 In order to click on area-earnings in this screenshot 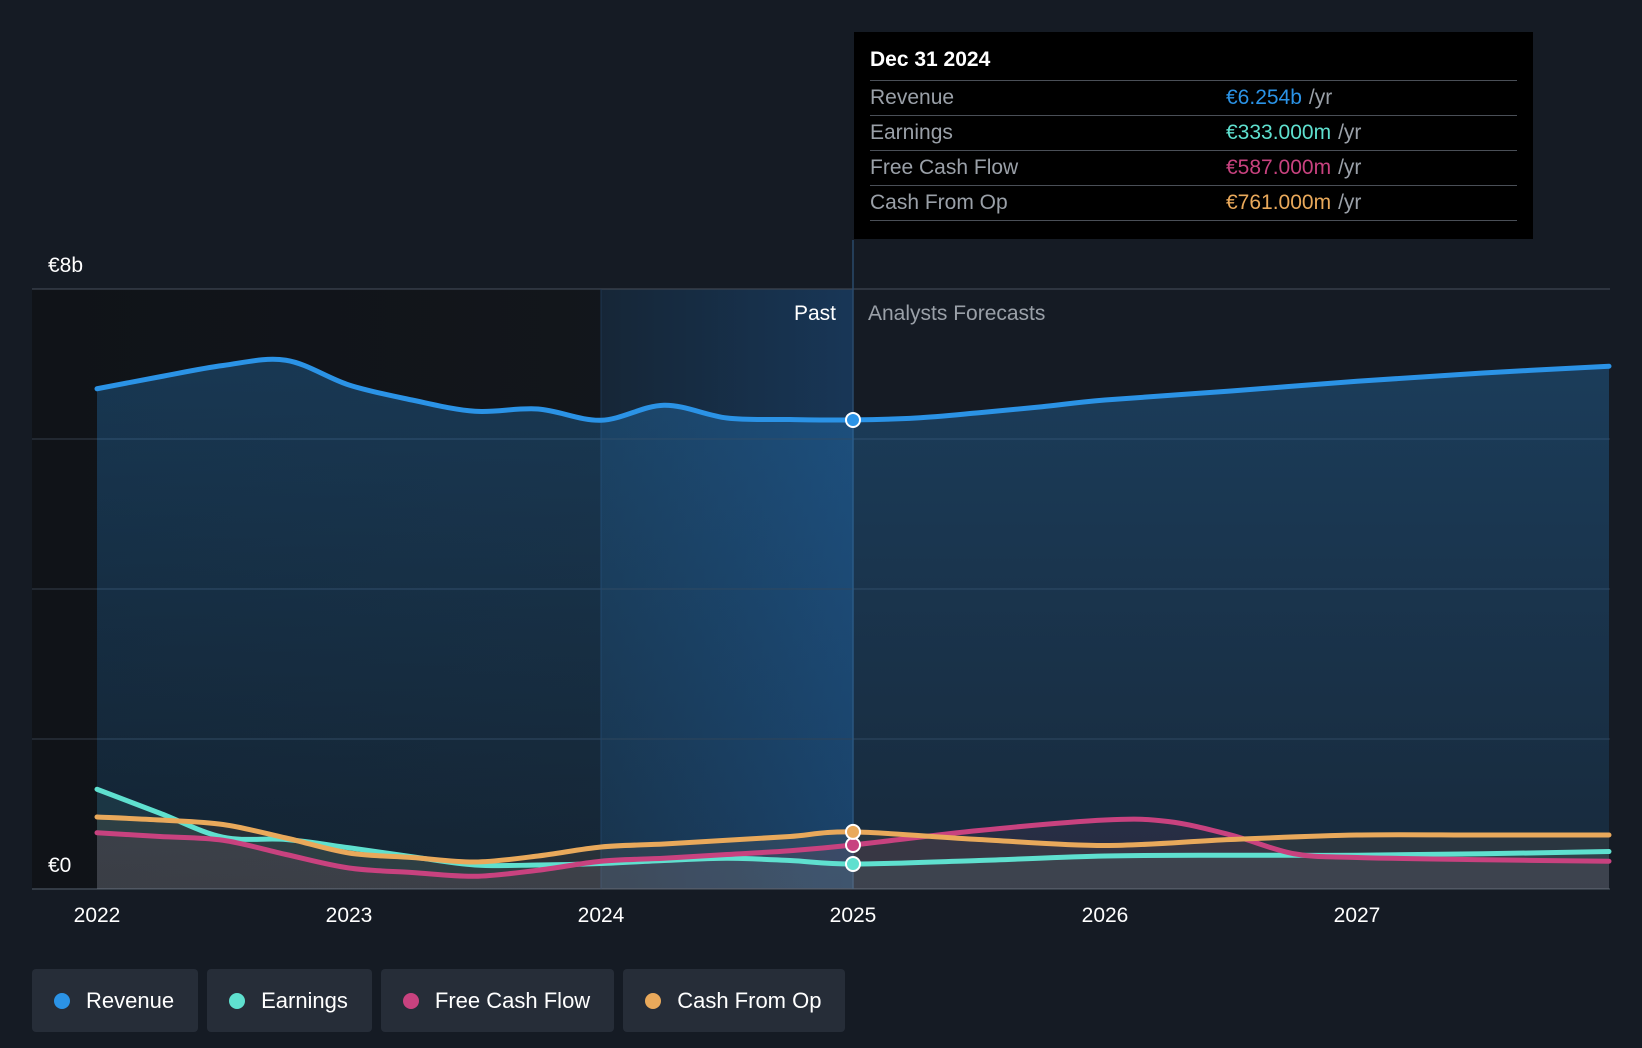, I will do `click(853, 839)`.